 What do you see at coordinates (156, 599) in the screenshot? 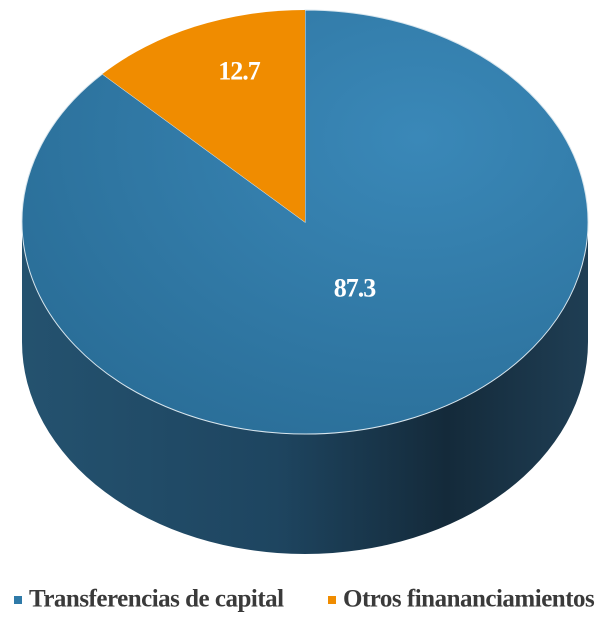
I see `legend-label: Transferencias de capital` at bounding box center [156, 599].